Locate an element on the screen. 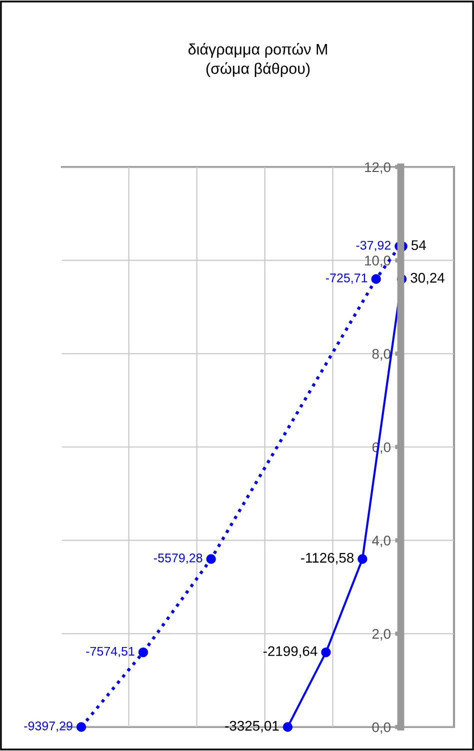  data-label: -2199,64 is located at coordinates (290, 652).